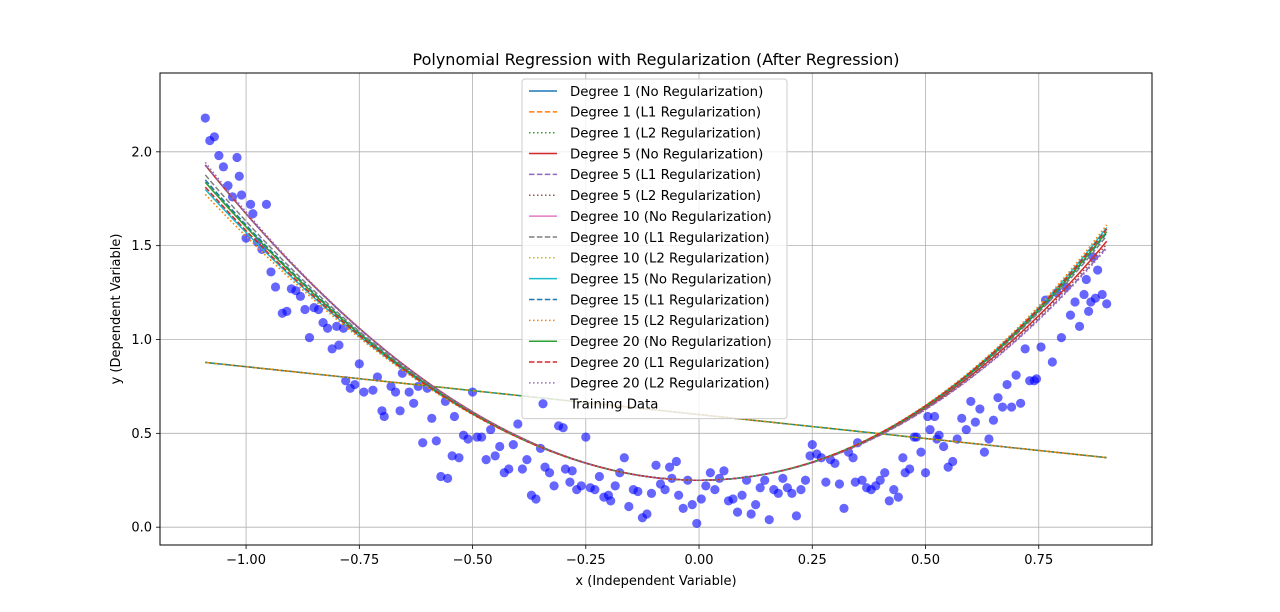  Describe the element at coordinates (670, 238) in the screenshot. I see `legend-label: Degree 10 (L1 Regularization)` at that location.